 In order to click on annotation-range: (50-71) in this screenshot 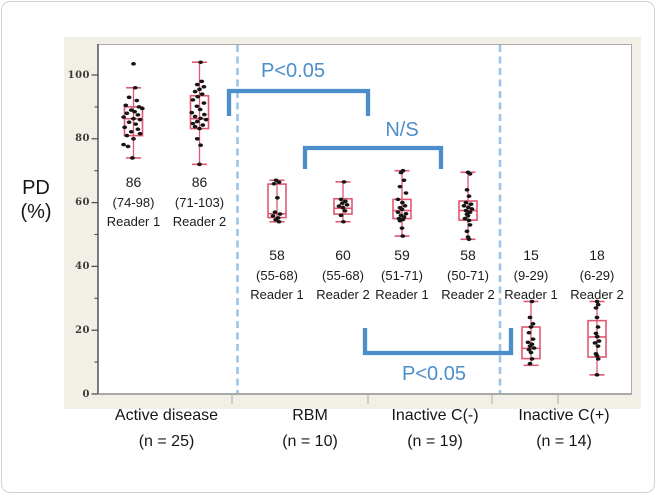, I will do `click(468, 275)`.